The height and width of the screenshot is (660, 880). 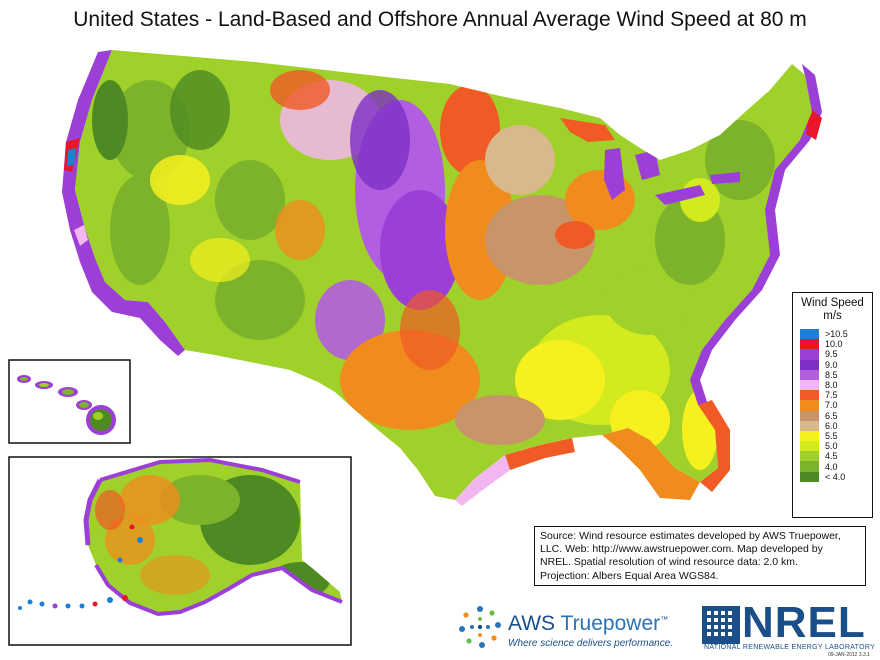 I want to click on legend-label: < 4.0, so click(x=835, y=476).